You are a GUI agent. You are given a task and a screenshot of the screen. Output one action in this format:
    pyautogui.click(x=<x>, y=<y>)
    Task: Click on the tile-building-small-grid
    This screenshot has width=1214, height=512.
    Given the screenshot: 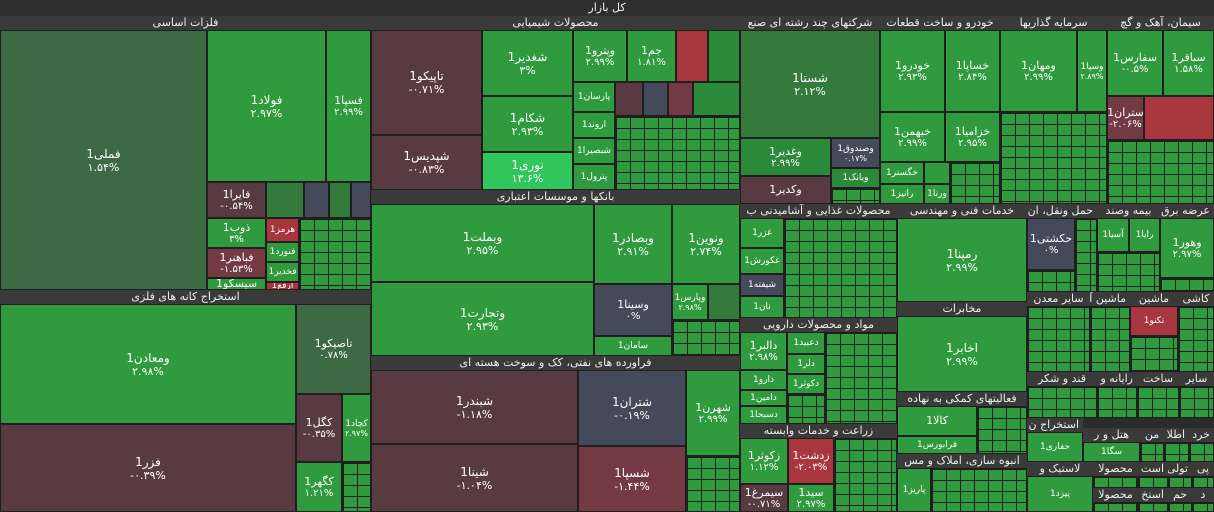 What is the action you would take?
    pyautogui.click(x=979, y=490)
    